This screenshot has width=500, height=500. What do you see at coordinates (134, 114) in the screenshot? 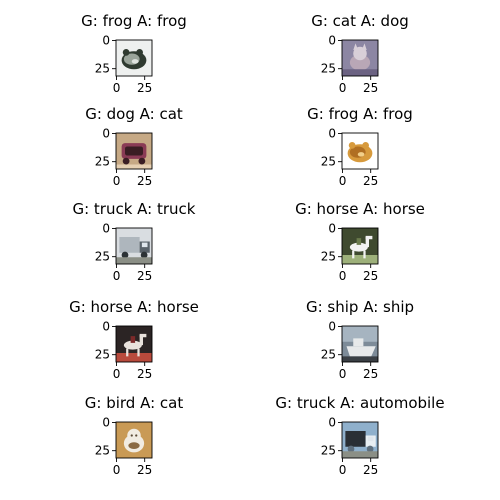
I see `panel-title: G: dog A: cat` at bounding box center [134, 114].